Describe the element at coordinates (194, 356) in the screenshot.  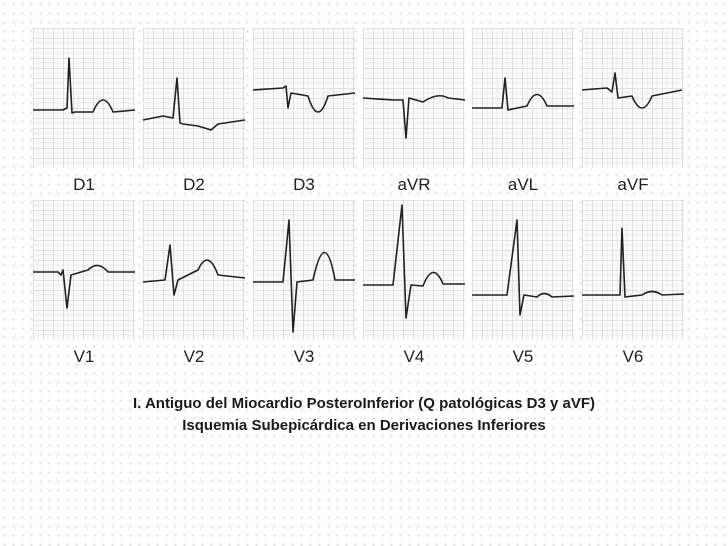
I see `lead-label: V2` at that location.